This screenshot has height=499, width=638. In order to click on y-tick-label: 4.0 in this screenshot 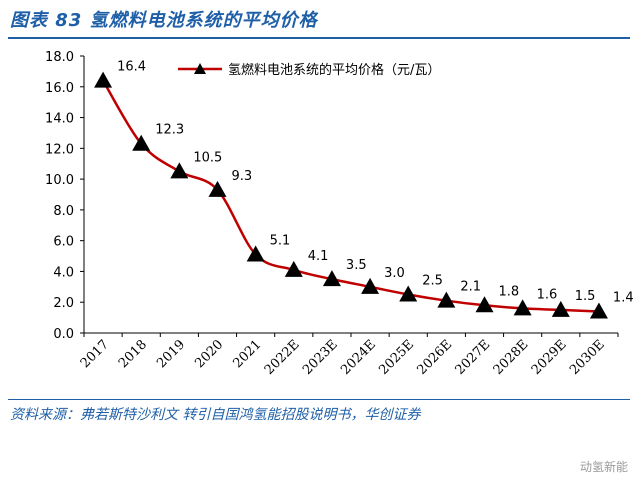, I will do `click(63, 272)`.